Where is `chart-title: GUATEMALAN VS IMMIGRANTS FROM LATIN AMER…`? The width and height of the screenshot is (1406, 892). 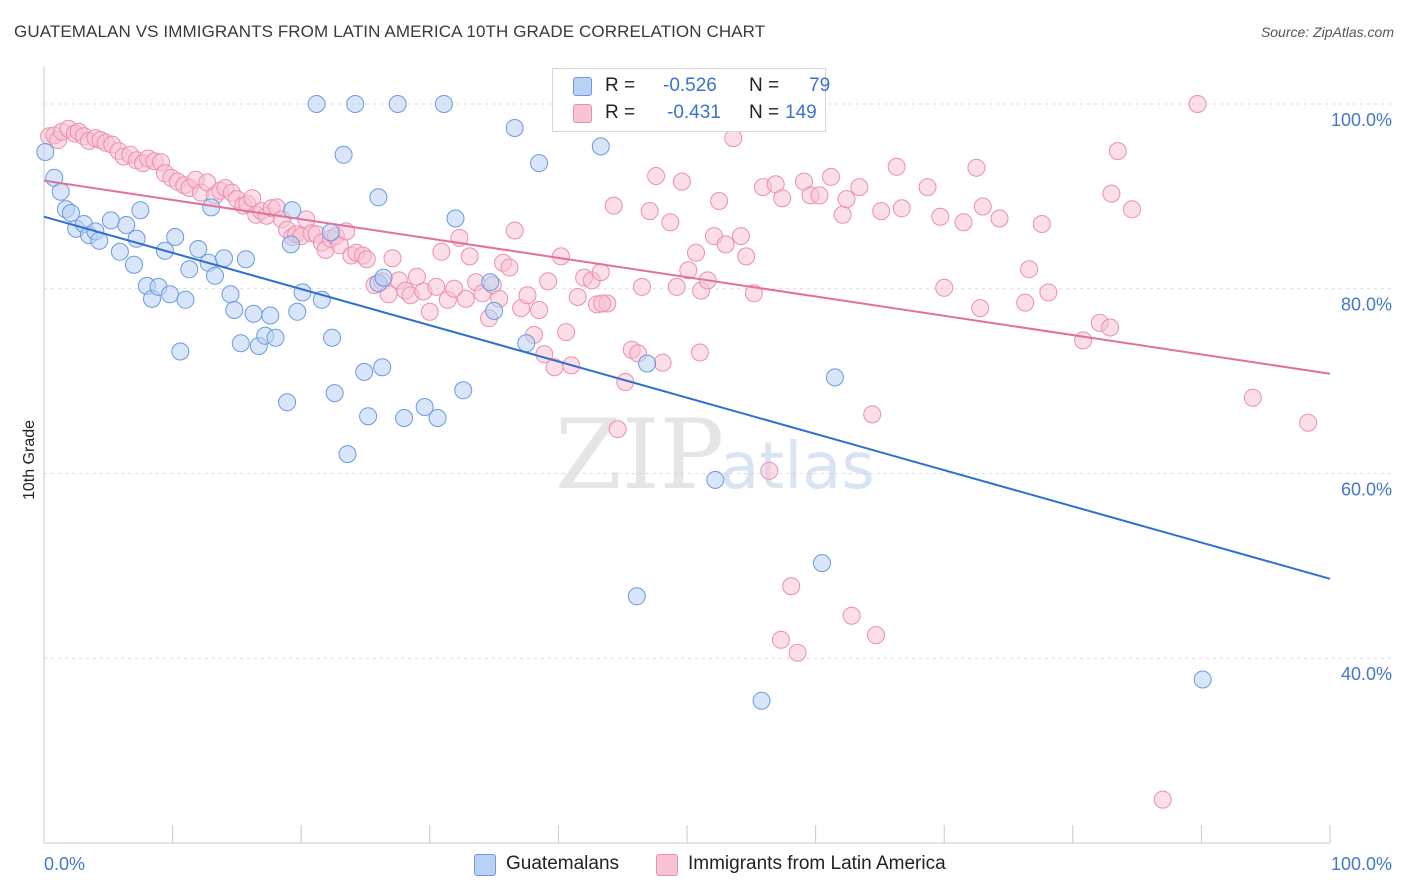 chart-title: GUATEMALAN VS IMMIGRANTS FROM LATIN AMER… is located at coordinates (390, 31).